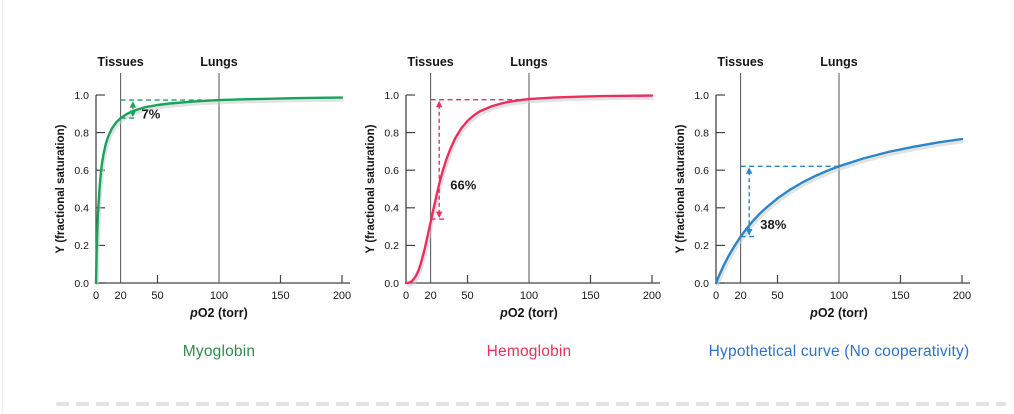 This screenshot has height=414, width=1014. I want to click on percent-label: 38%, so click(773, 224).